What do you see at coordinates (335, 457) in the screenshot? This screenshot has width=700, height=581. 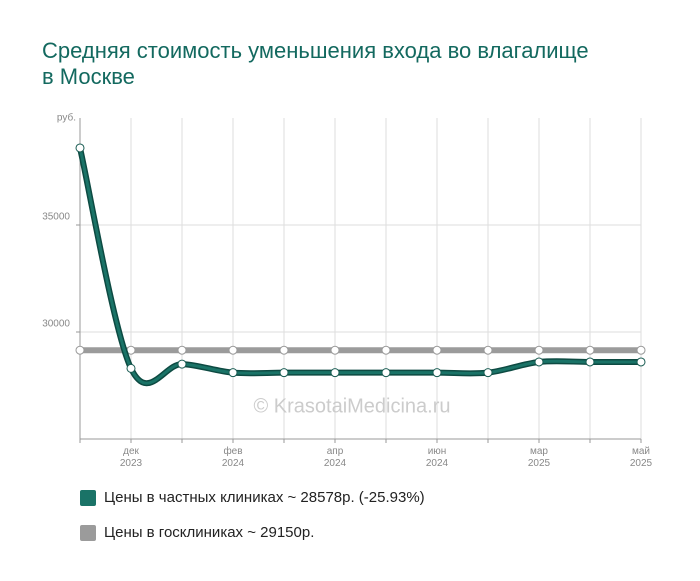 I see `x-tick-label: апр 2024` at bounding box center [335, 457].